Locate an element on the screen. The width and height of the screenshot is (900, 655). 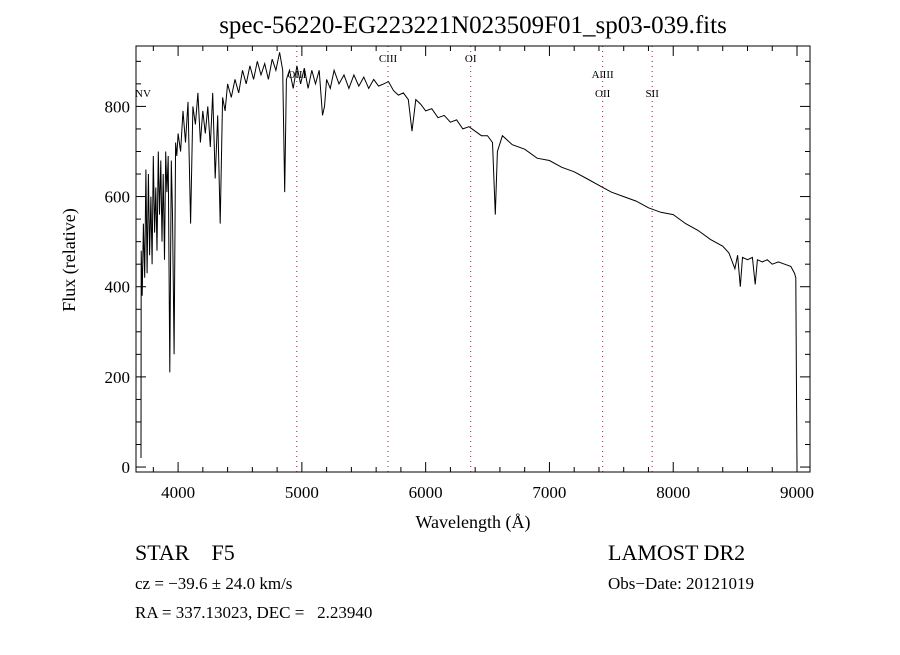
y-tick-label: 200 is located at coordinates (118, 377).